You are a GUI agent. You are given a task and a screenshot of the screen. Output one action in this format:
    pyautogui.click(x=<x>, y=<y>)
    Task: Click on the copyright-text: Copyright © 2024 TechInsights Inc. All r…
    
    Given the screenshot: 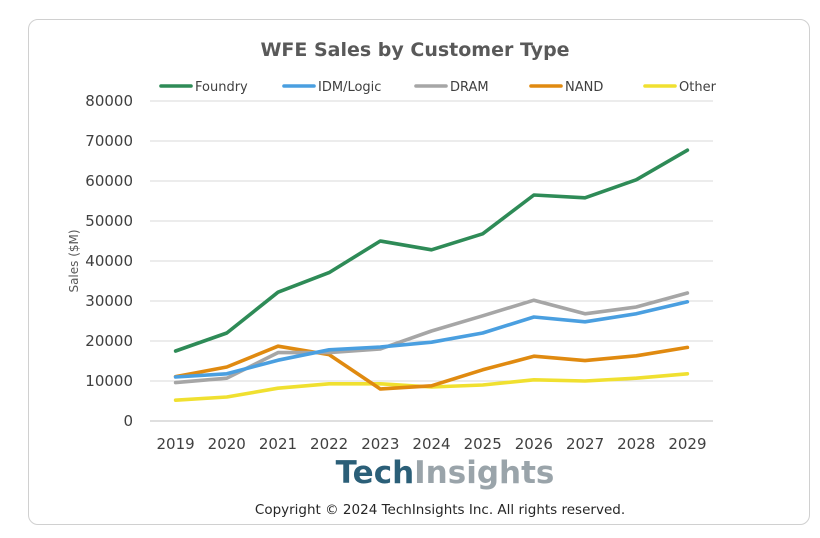 What is the action you would take?
    pyautogui.click(x=440, y=510)
    